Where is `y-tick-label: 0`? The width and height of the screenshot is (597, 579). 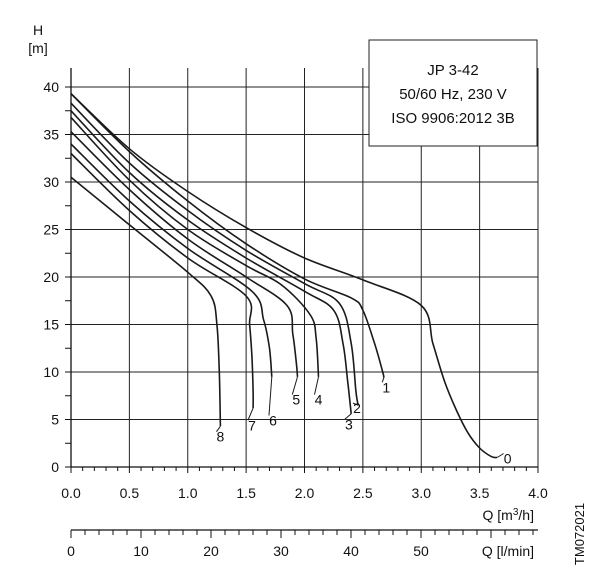
y-tick-label: 0 is located at coordinates (55, 467).